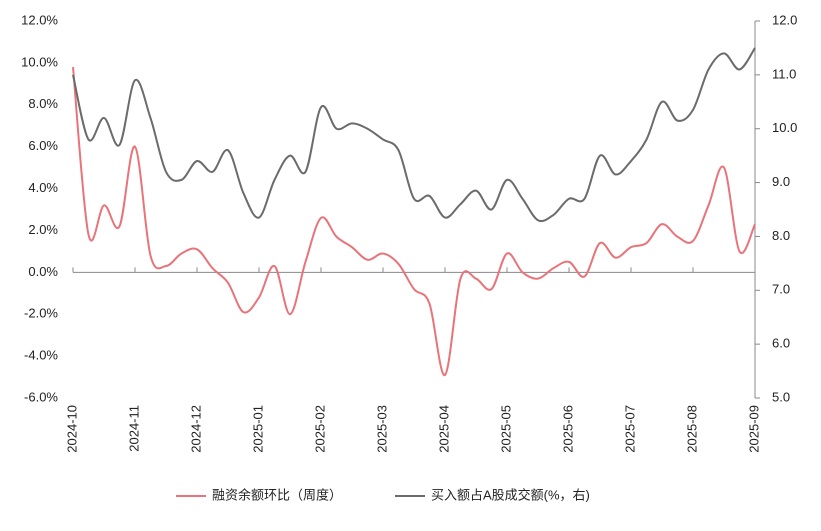  I want to click on y-tick-label: 6.0%, so click(43, 145).